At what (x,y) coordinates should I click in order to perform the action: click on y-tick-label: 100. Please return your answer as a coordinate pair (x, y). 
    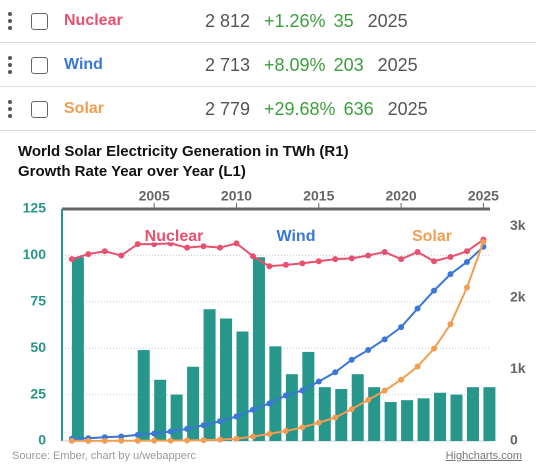
    Looking at the image, I should click on (35, 254).